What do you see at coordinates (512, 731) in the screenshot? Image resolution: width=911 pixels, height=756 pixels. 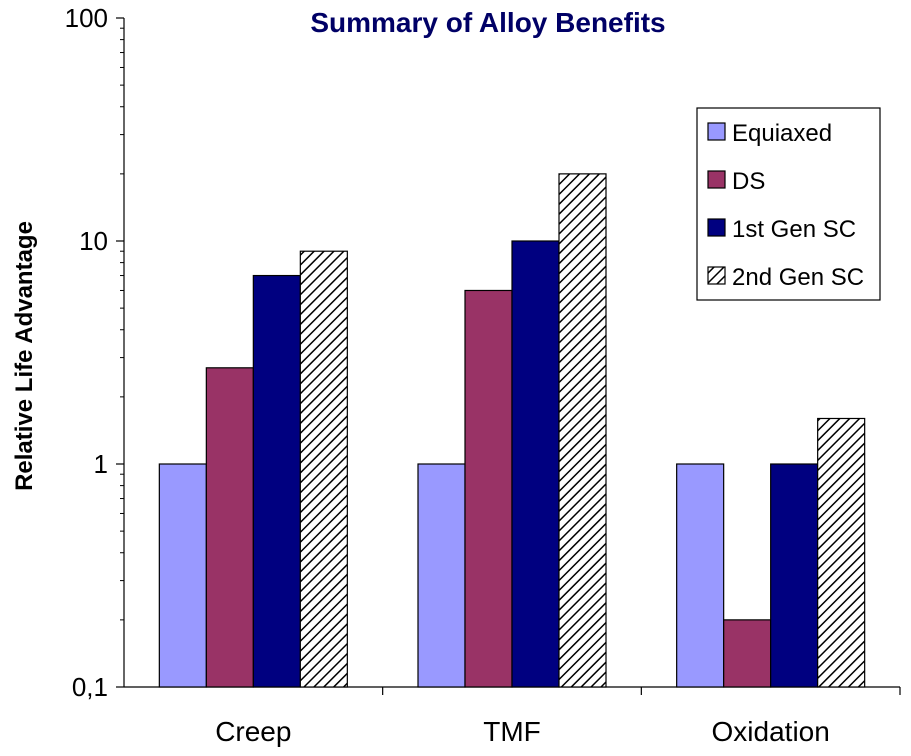 I see `x-category-label: TMF` at bounding box center [512, 731].